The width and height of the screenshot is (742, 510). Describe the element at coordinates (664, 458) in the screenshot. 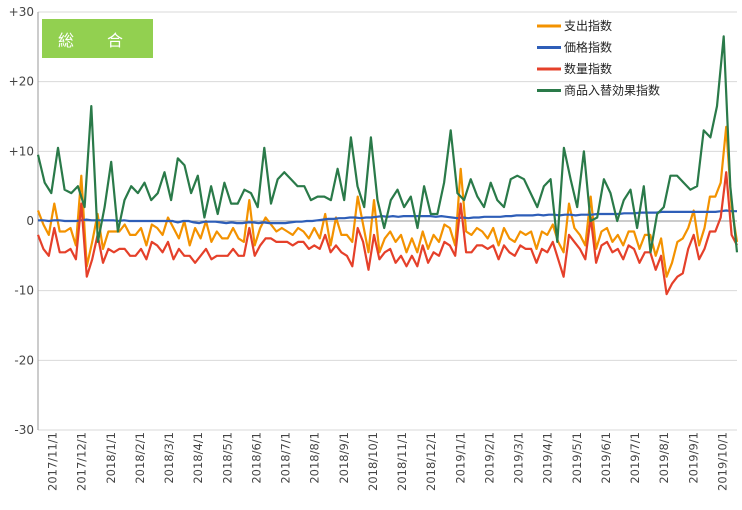

I see `x-tick-label: 2019/8/1` at that location.